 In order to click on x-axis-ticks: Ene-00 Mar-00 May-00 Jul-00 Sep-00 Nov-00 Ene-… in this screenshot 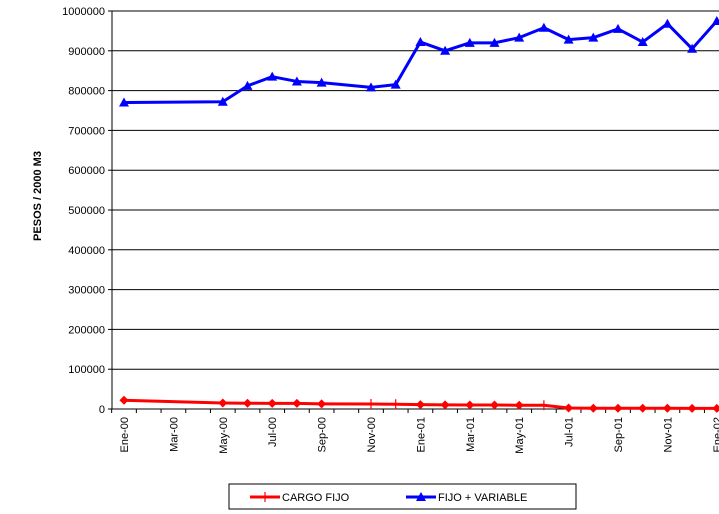, I will do `click(415, 431)`.